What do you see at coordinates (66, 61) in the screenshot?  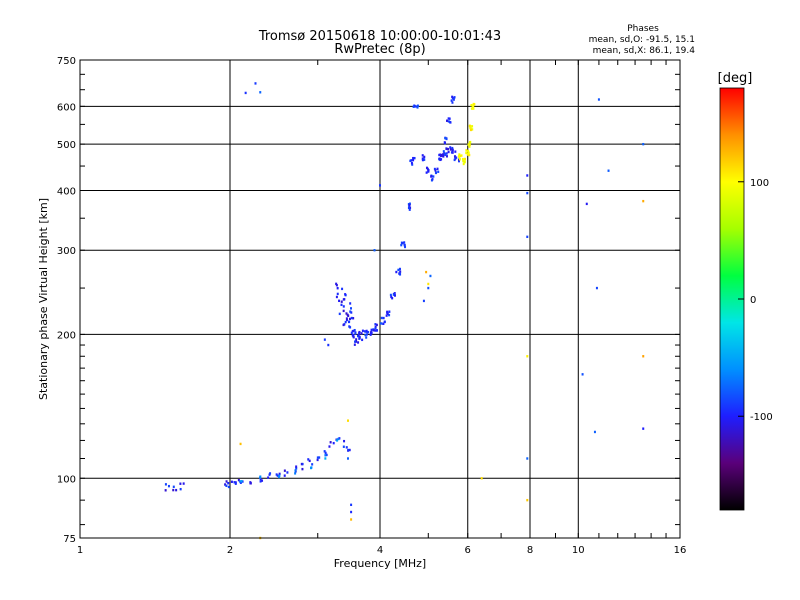 I see `y-tick-label: 750` at bounding box center [66, 61].